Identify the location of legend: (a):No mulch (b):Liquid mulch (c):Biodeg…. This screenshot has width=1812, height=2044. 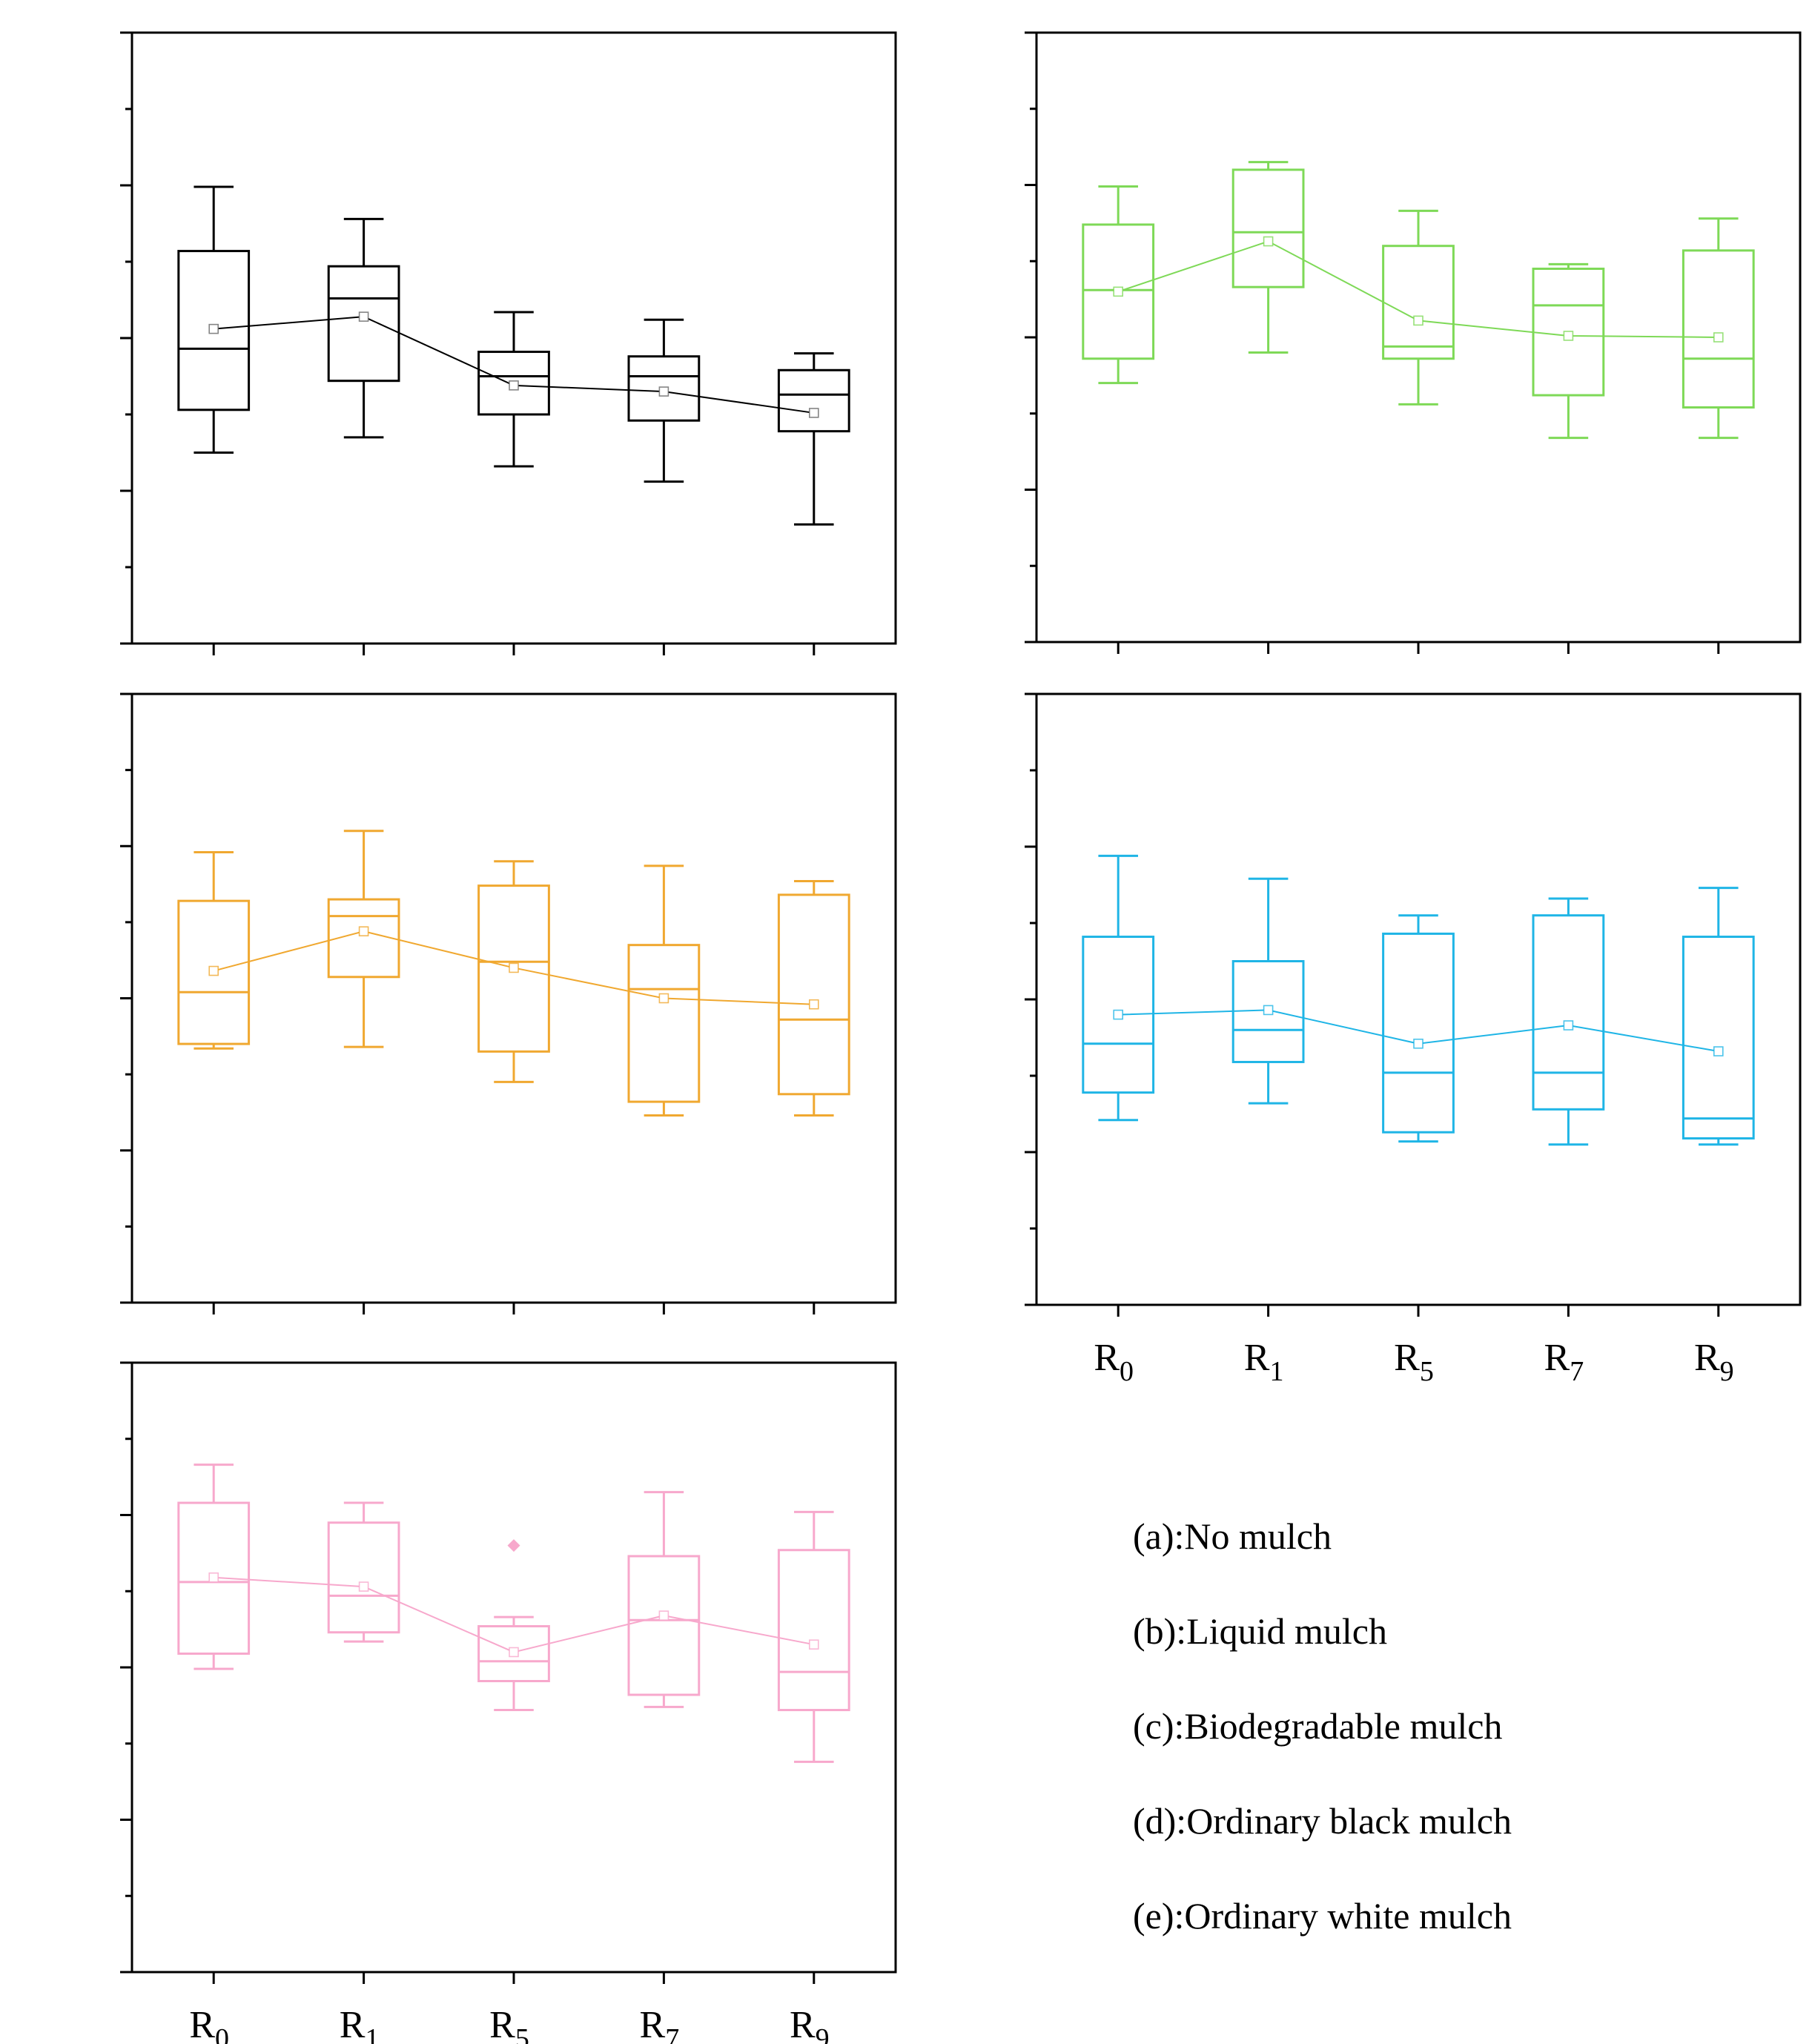
(1322, 1726).